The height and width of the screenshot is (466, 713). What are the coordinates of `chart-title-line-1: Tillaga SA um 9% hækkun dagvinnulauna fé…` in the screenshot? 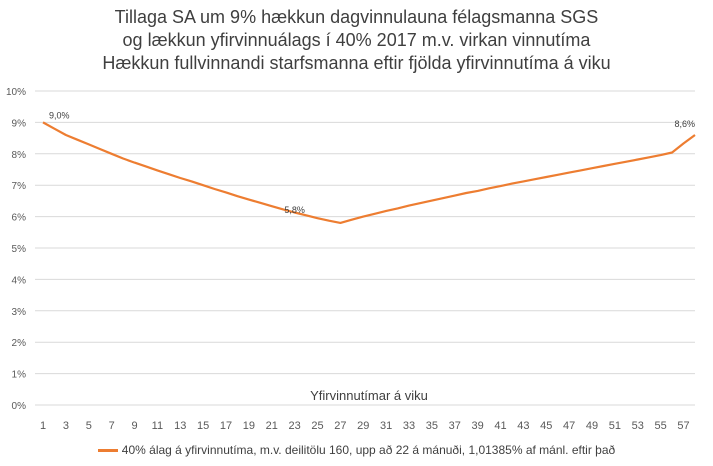 It's located at (356, 17).